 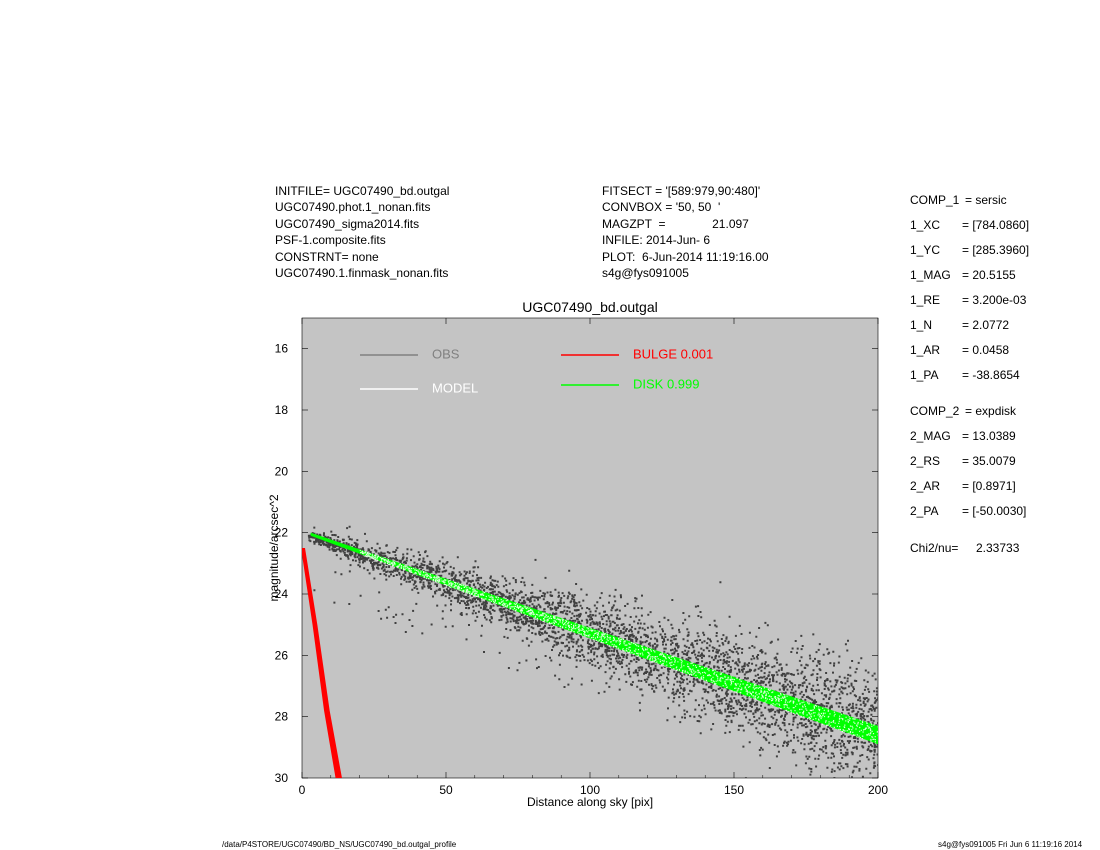 What do you see at coordinates (362, 272) in the screenshot?
I see `header-left-line: UGC07490.1.finmask_nonan.fits` at bounding box center [362, 272].